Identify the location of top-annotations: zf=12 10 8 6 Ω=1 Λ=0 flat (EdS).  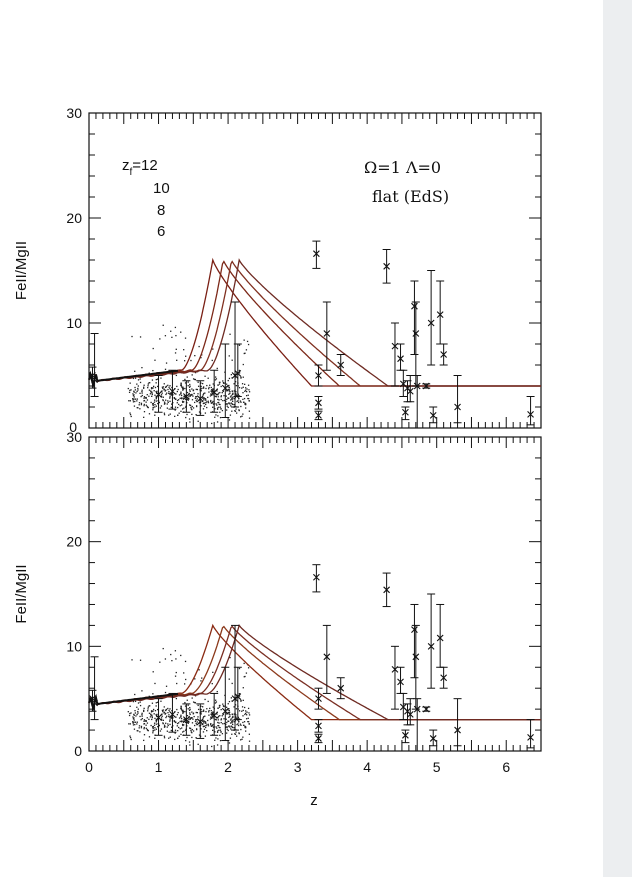
(285, 198).